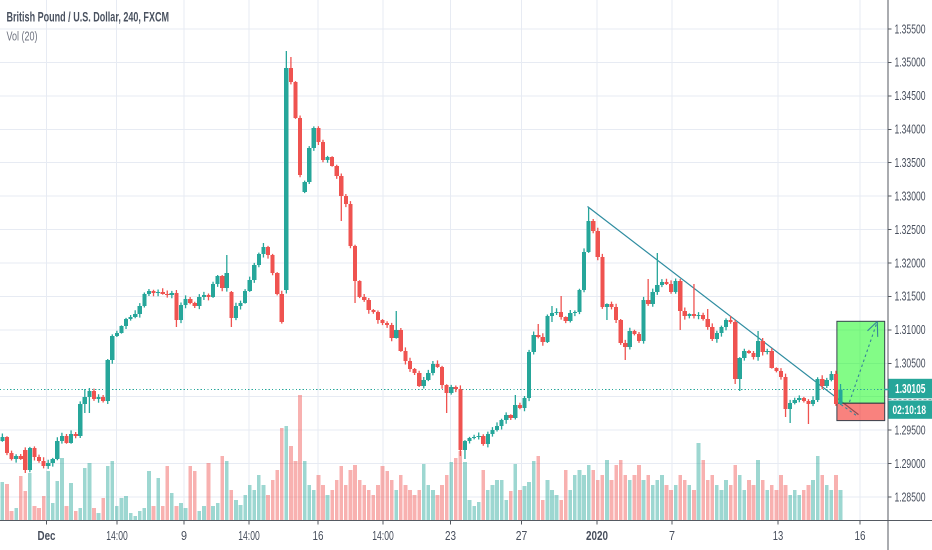 The image size is (932, 550). What do you see at coordinates (910, 464) in the screenshot?
I see `svg-text: 1.29000` at bounding box center [910, 464].